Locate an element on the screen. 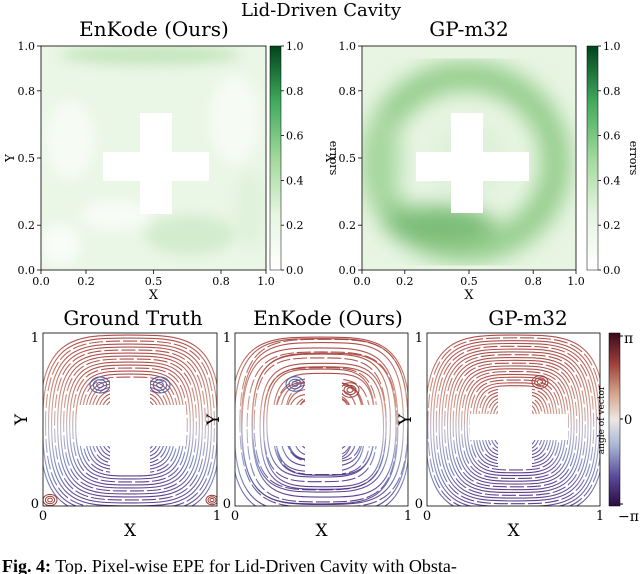 The width and height of the screenshot is (640, 574). colorbar-gp-tick-label: 0.4 is located at coordinates (612, 180).